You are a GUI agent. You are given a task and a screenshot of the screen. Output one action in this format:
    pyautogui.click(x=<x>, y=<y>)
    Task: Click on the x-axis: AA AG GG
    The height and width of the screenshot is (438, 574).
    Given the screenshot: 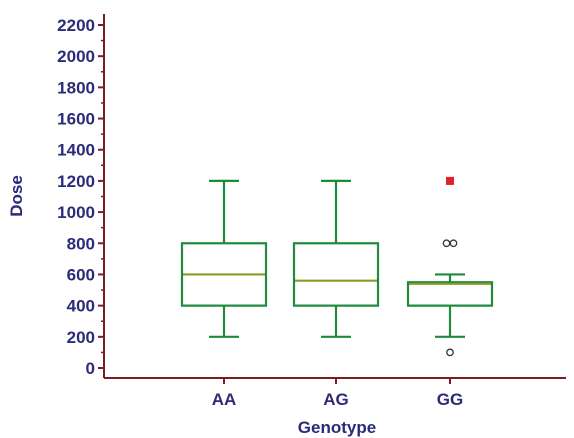 What is the action you would take?
    pyautogui.click(x=335, y=393)
    